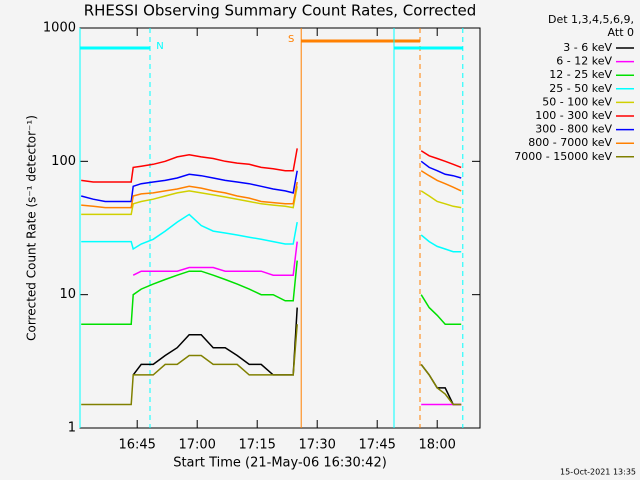 Image resolution: width=640 pixels, height=480 pixels. I want to click on footer: 15-Oct-2021 13:35, so click(598, 472).